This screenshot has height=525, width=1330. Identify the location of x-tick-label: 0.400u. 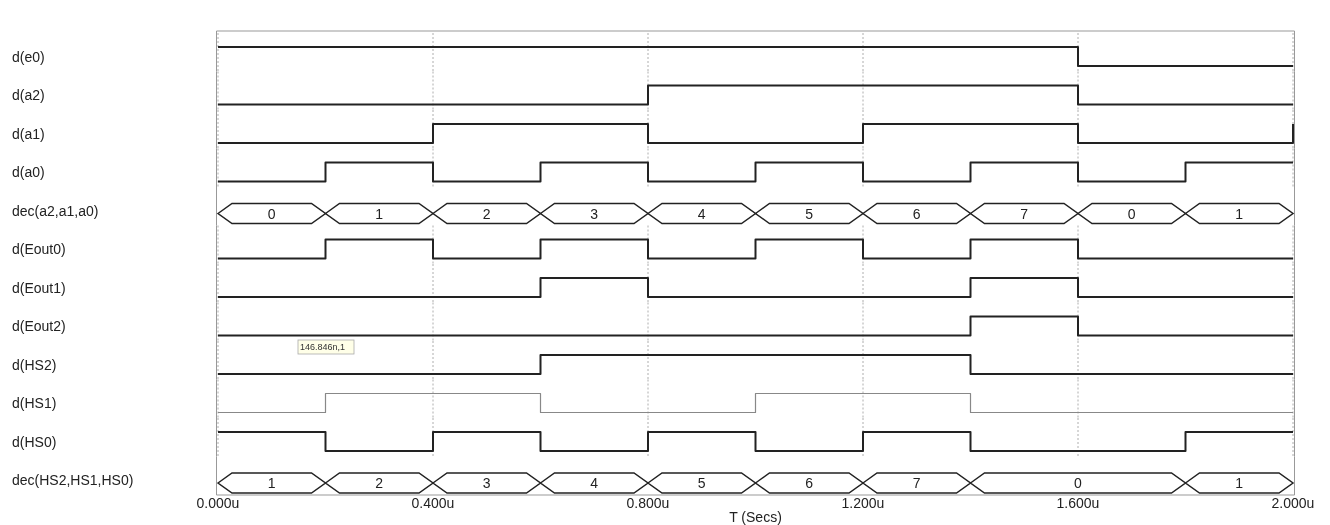
(433, 503).